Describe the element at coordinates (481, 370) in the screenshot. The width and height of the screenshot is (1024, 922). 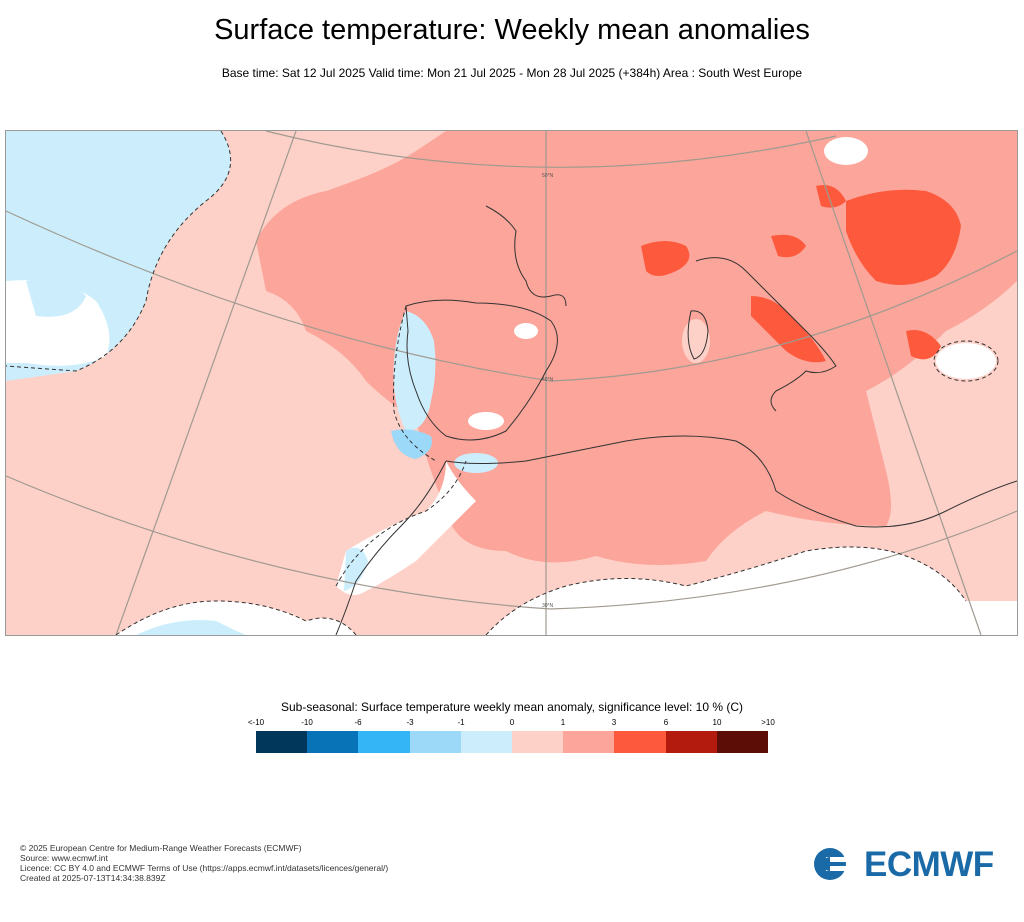
I see `coastline-iberia` at that location.